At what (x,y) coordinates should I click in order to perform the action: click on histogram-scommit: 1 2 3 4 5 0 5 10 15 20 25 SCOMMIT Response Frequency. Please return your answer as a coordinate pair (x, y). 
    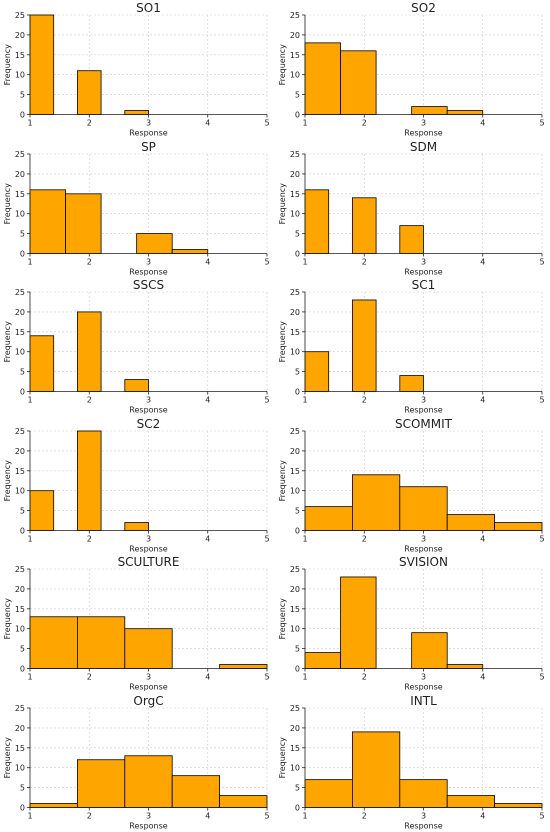
    Looking at the image, I should click on (411, 485).